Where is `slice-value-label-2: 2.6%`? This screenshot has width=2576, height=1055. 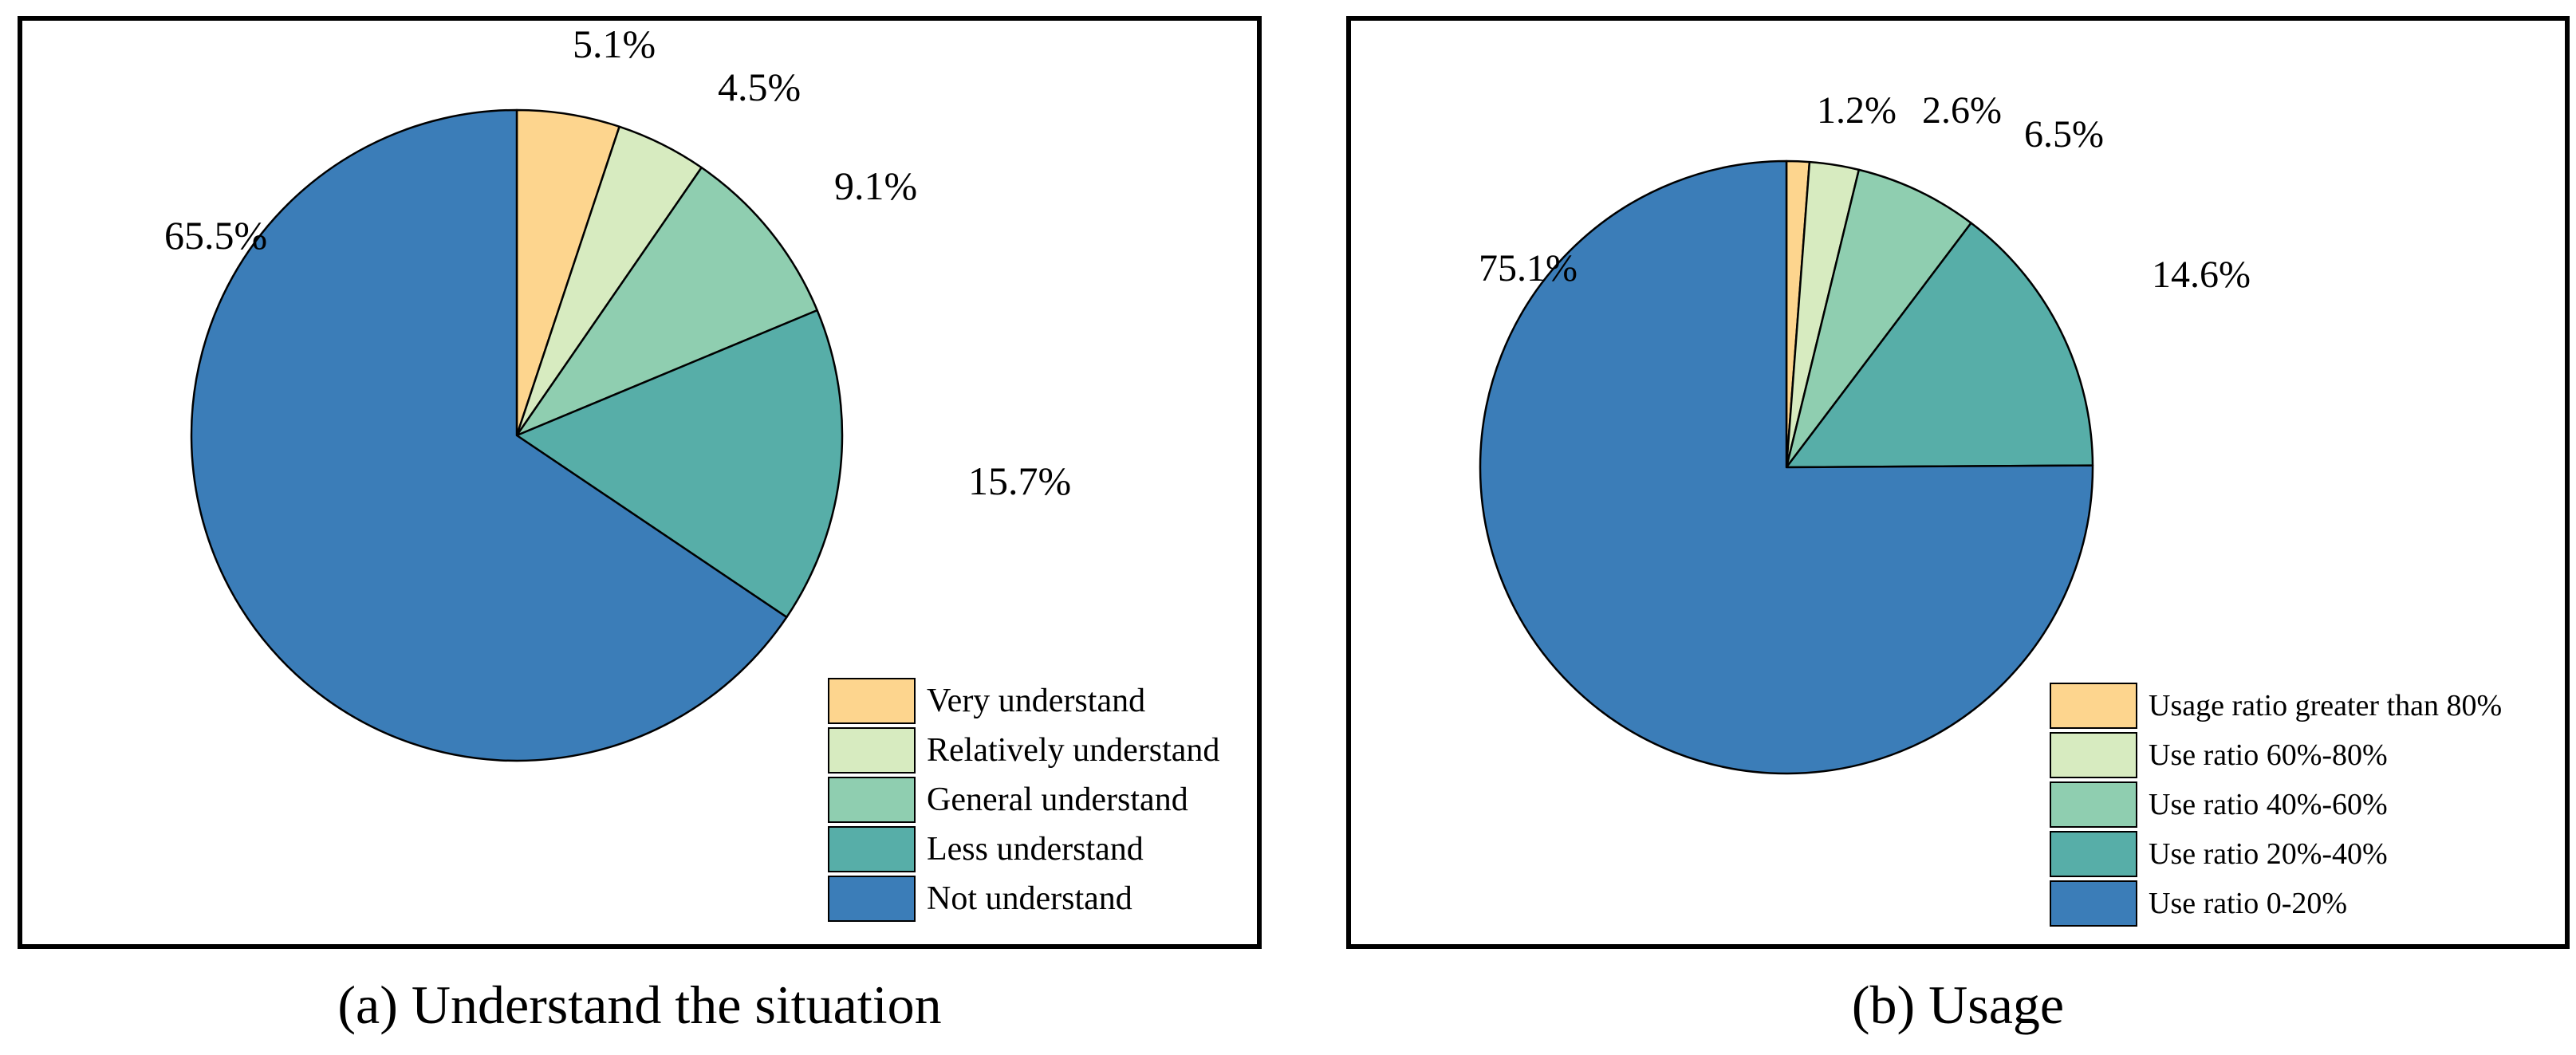
slice-value-label-2: 2.6% is located at coordinates (1962, 110).